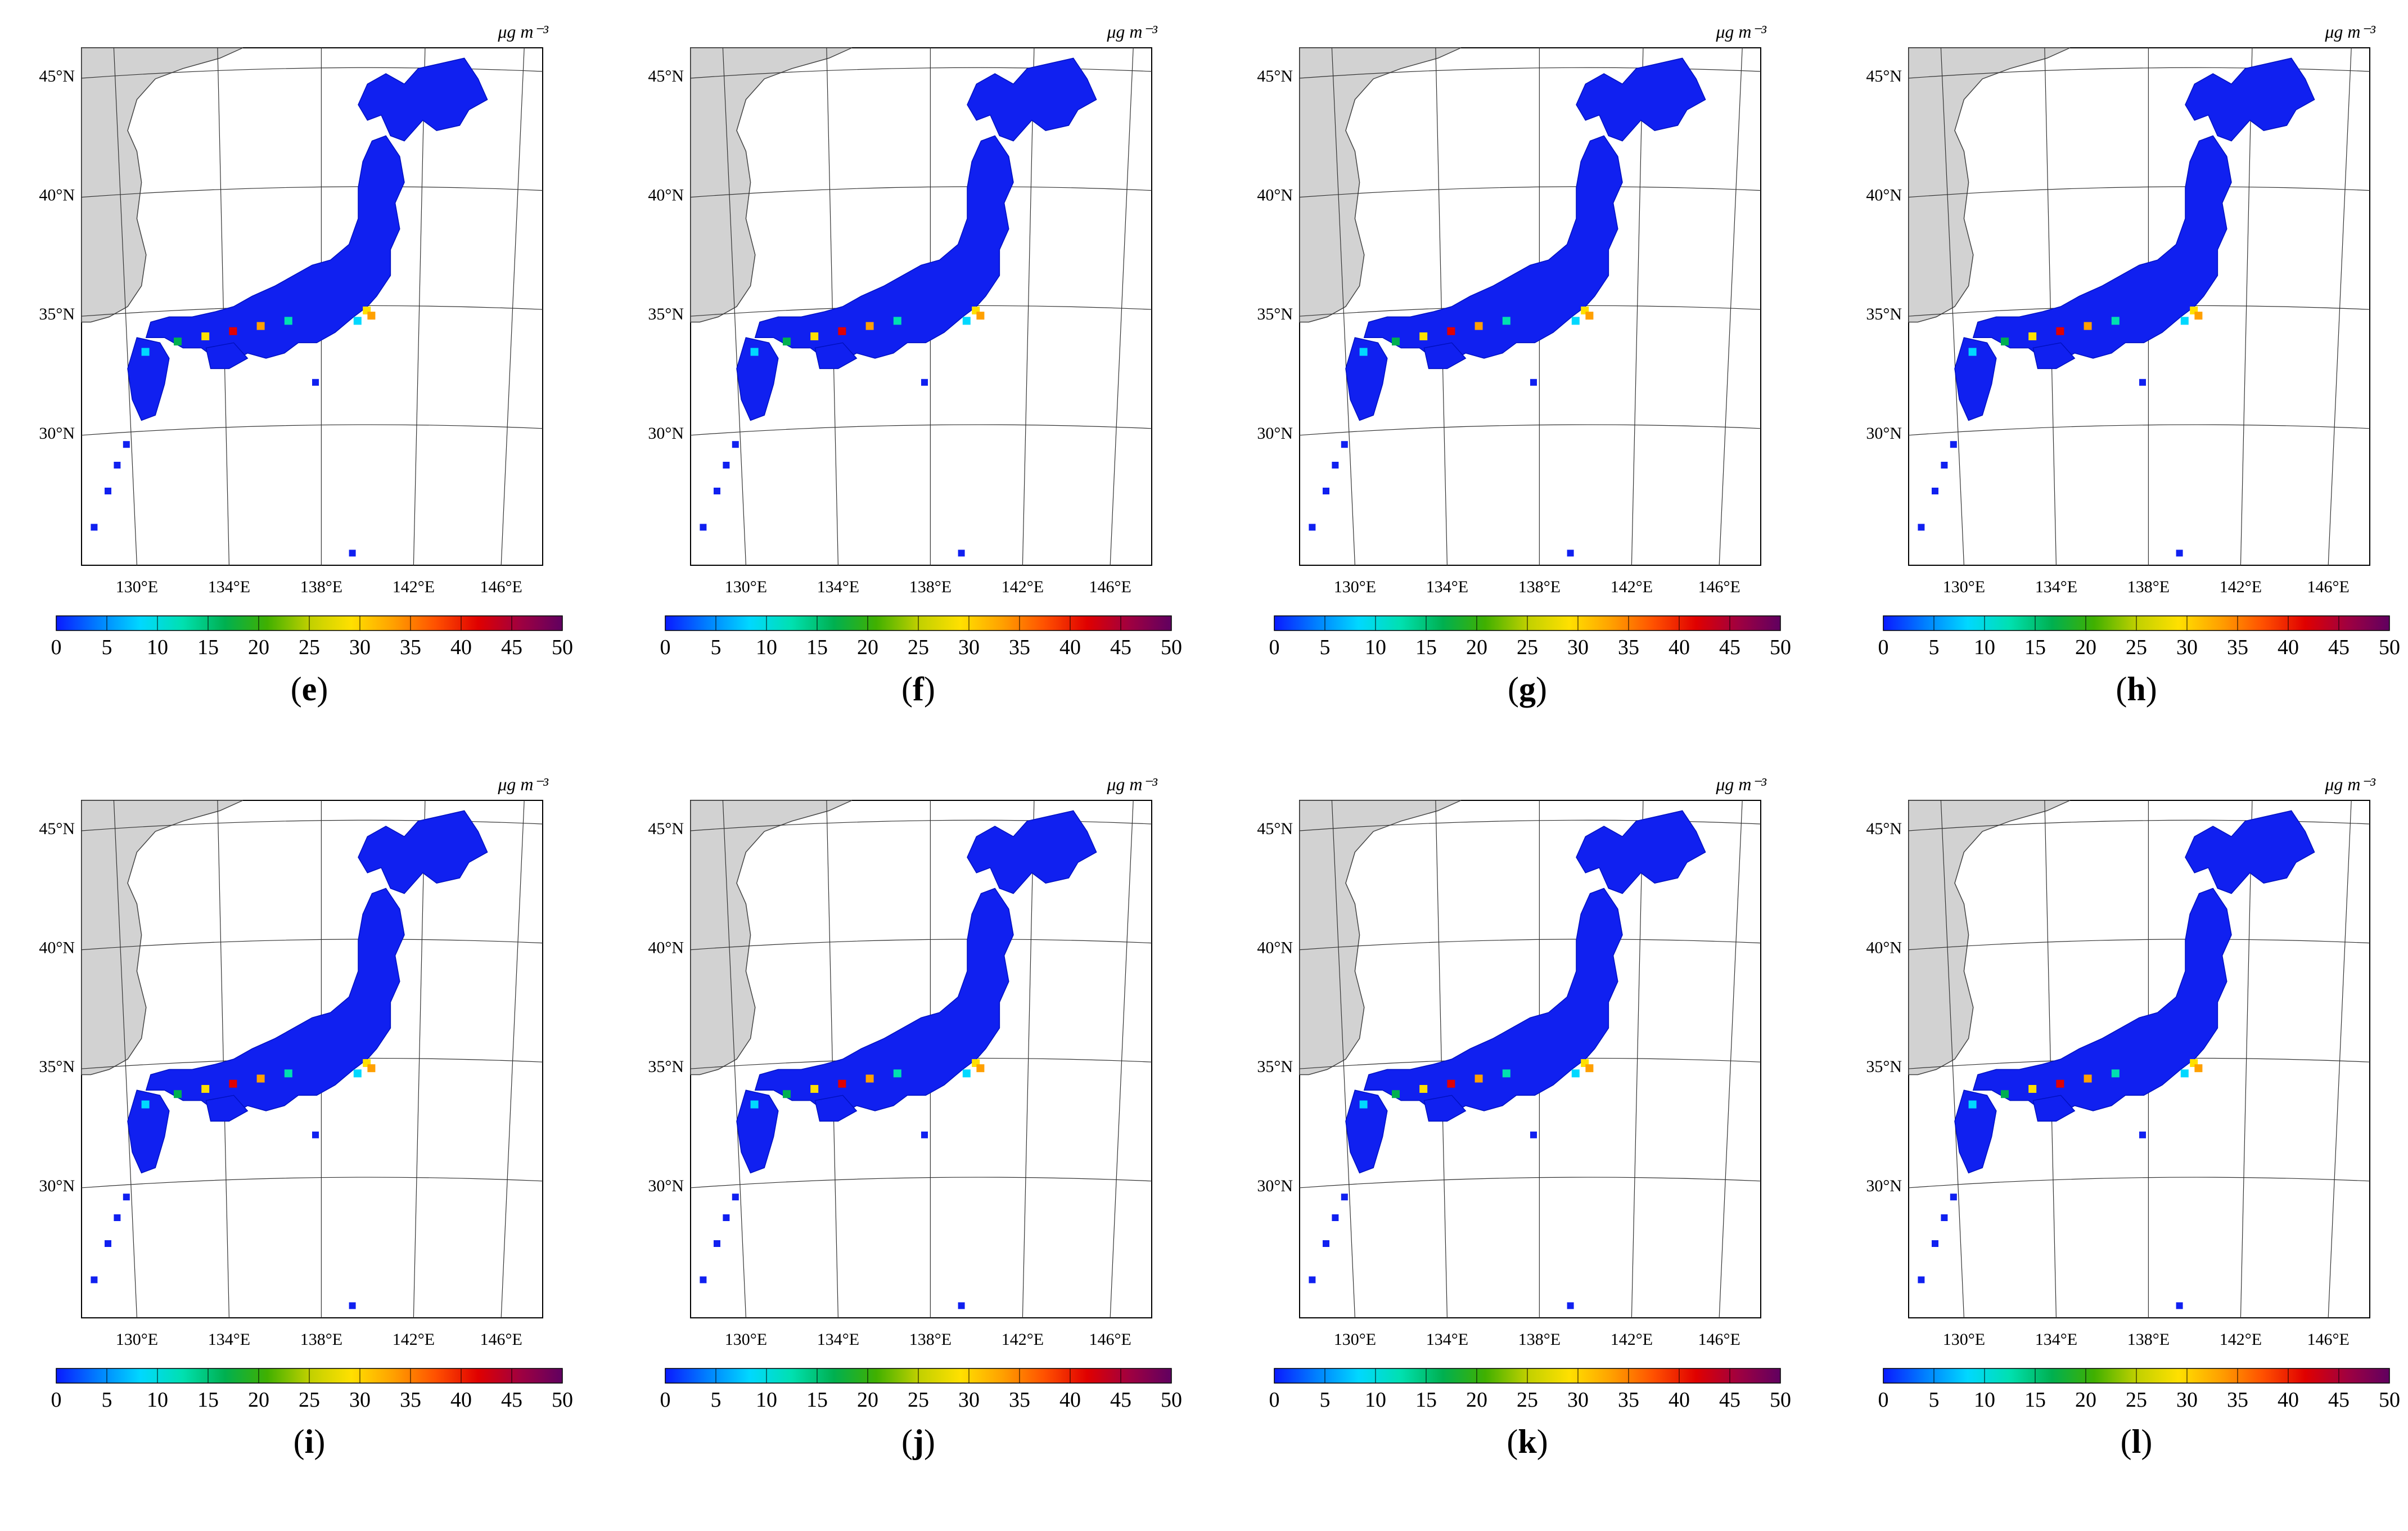 This screenshot has height=1531, width=2408. I want to click on panel-label: (j), so click(918, 1441).